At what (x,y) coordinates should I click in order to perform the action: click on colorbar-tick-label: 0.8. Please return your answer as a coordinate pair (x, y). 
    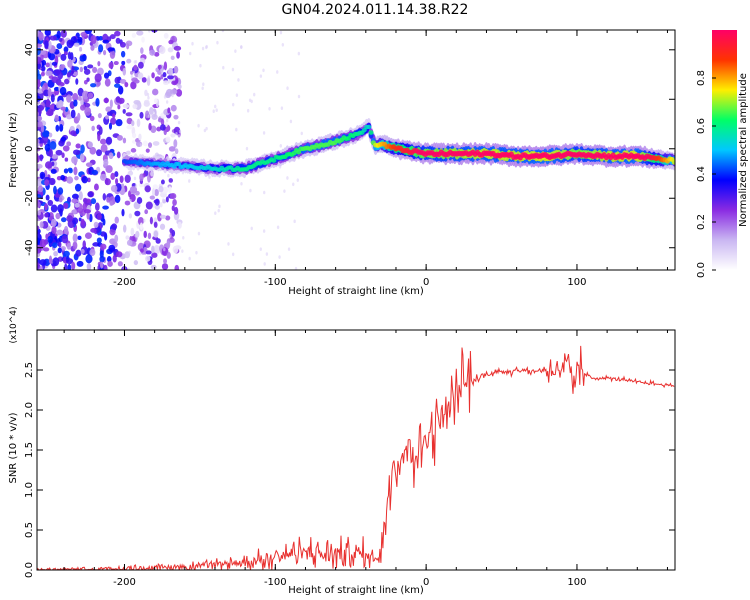
    Looking at the image, I should click on (701, 78).